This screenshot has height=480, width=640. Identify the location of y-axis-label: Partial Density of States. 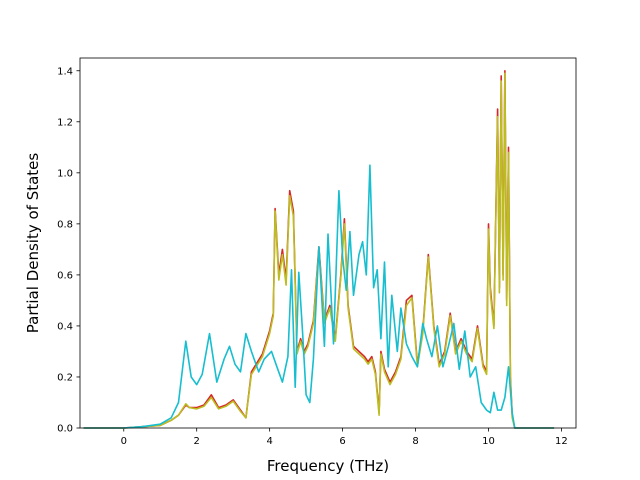
(33, 243).